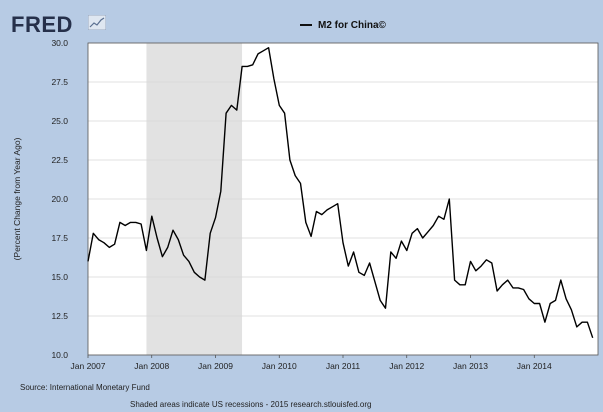  I want to click on x-tick-label: Jan 2009, so click(215, 366).